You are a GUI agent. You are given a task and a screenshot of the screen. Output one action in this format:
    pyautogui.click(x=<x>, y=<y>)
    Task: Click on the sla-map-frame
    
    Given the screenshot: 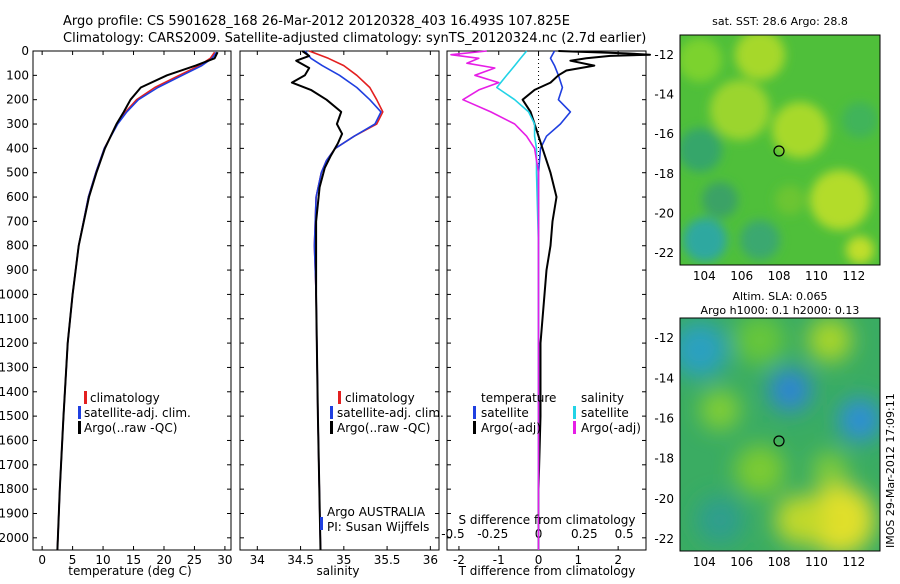 What is the action you would take?
    pyautogui.click(x=780, y=434)
    